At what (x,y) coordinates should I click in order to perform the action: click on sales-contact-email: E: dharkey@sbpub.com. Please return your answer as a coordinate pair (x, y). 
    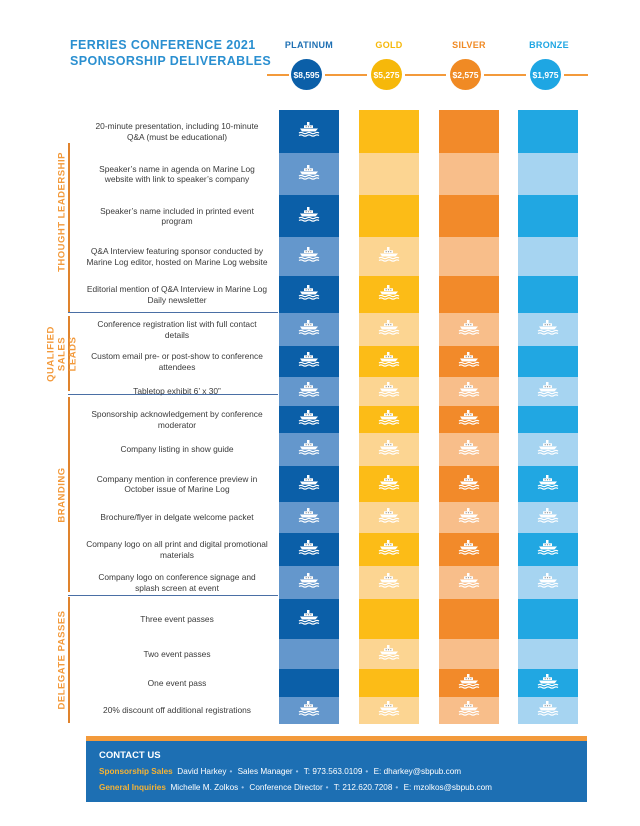
    Looking at the image, I should click on (417, 771).